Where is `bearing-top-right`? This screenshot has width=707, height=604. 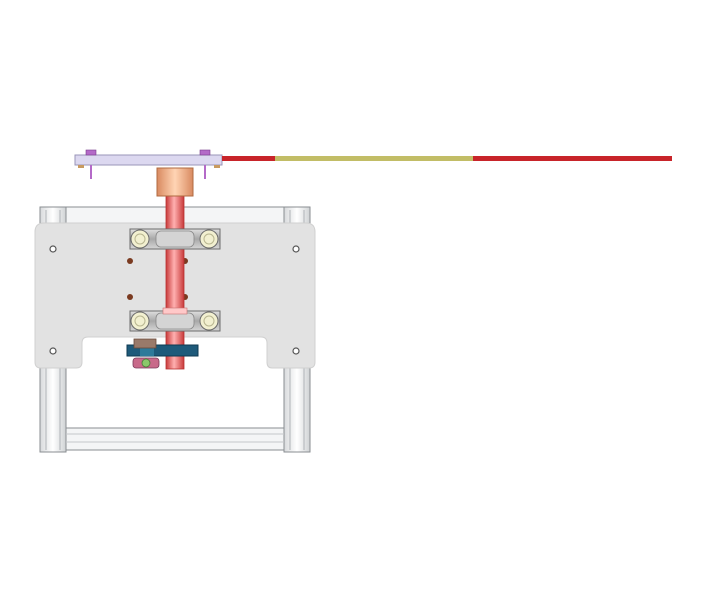 bearing-top-right is located at coordinates (209, 239).